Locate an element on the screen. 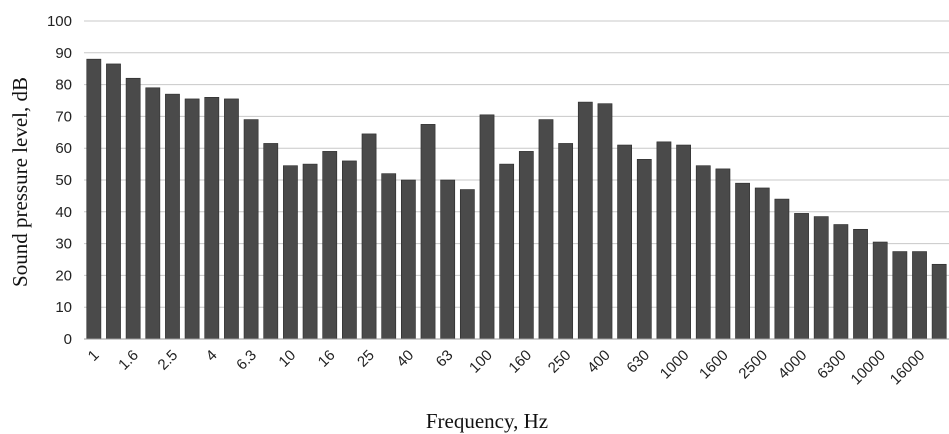 The image size is (949, 434). x-axis-title: Frequency, Hz is located at coordinates (487, 421).